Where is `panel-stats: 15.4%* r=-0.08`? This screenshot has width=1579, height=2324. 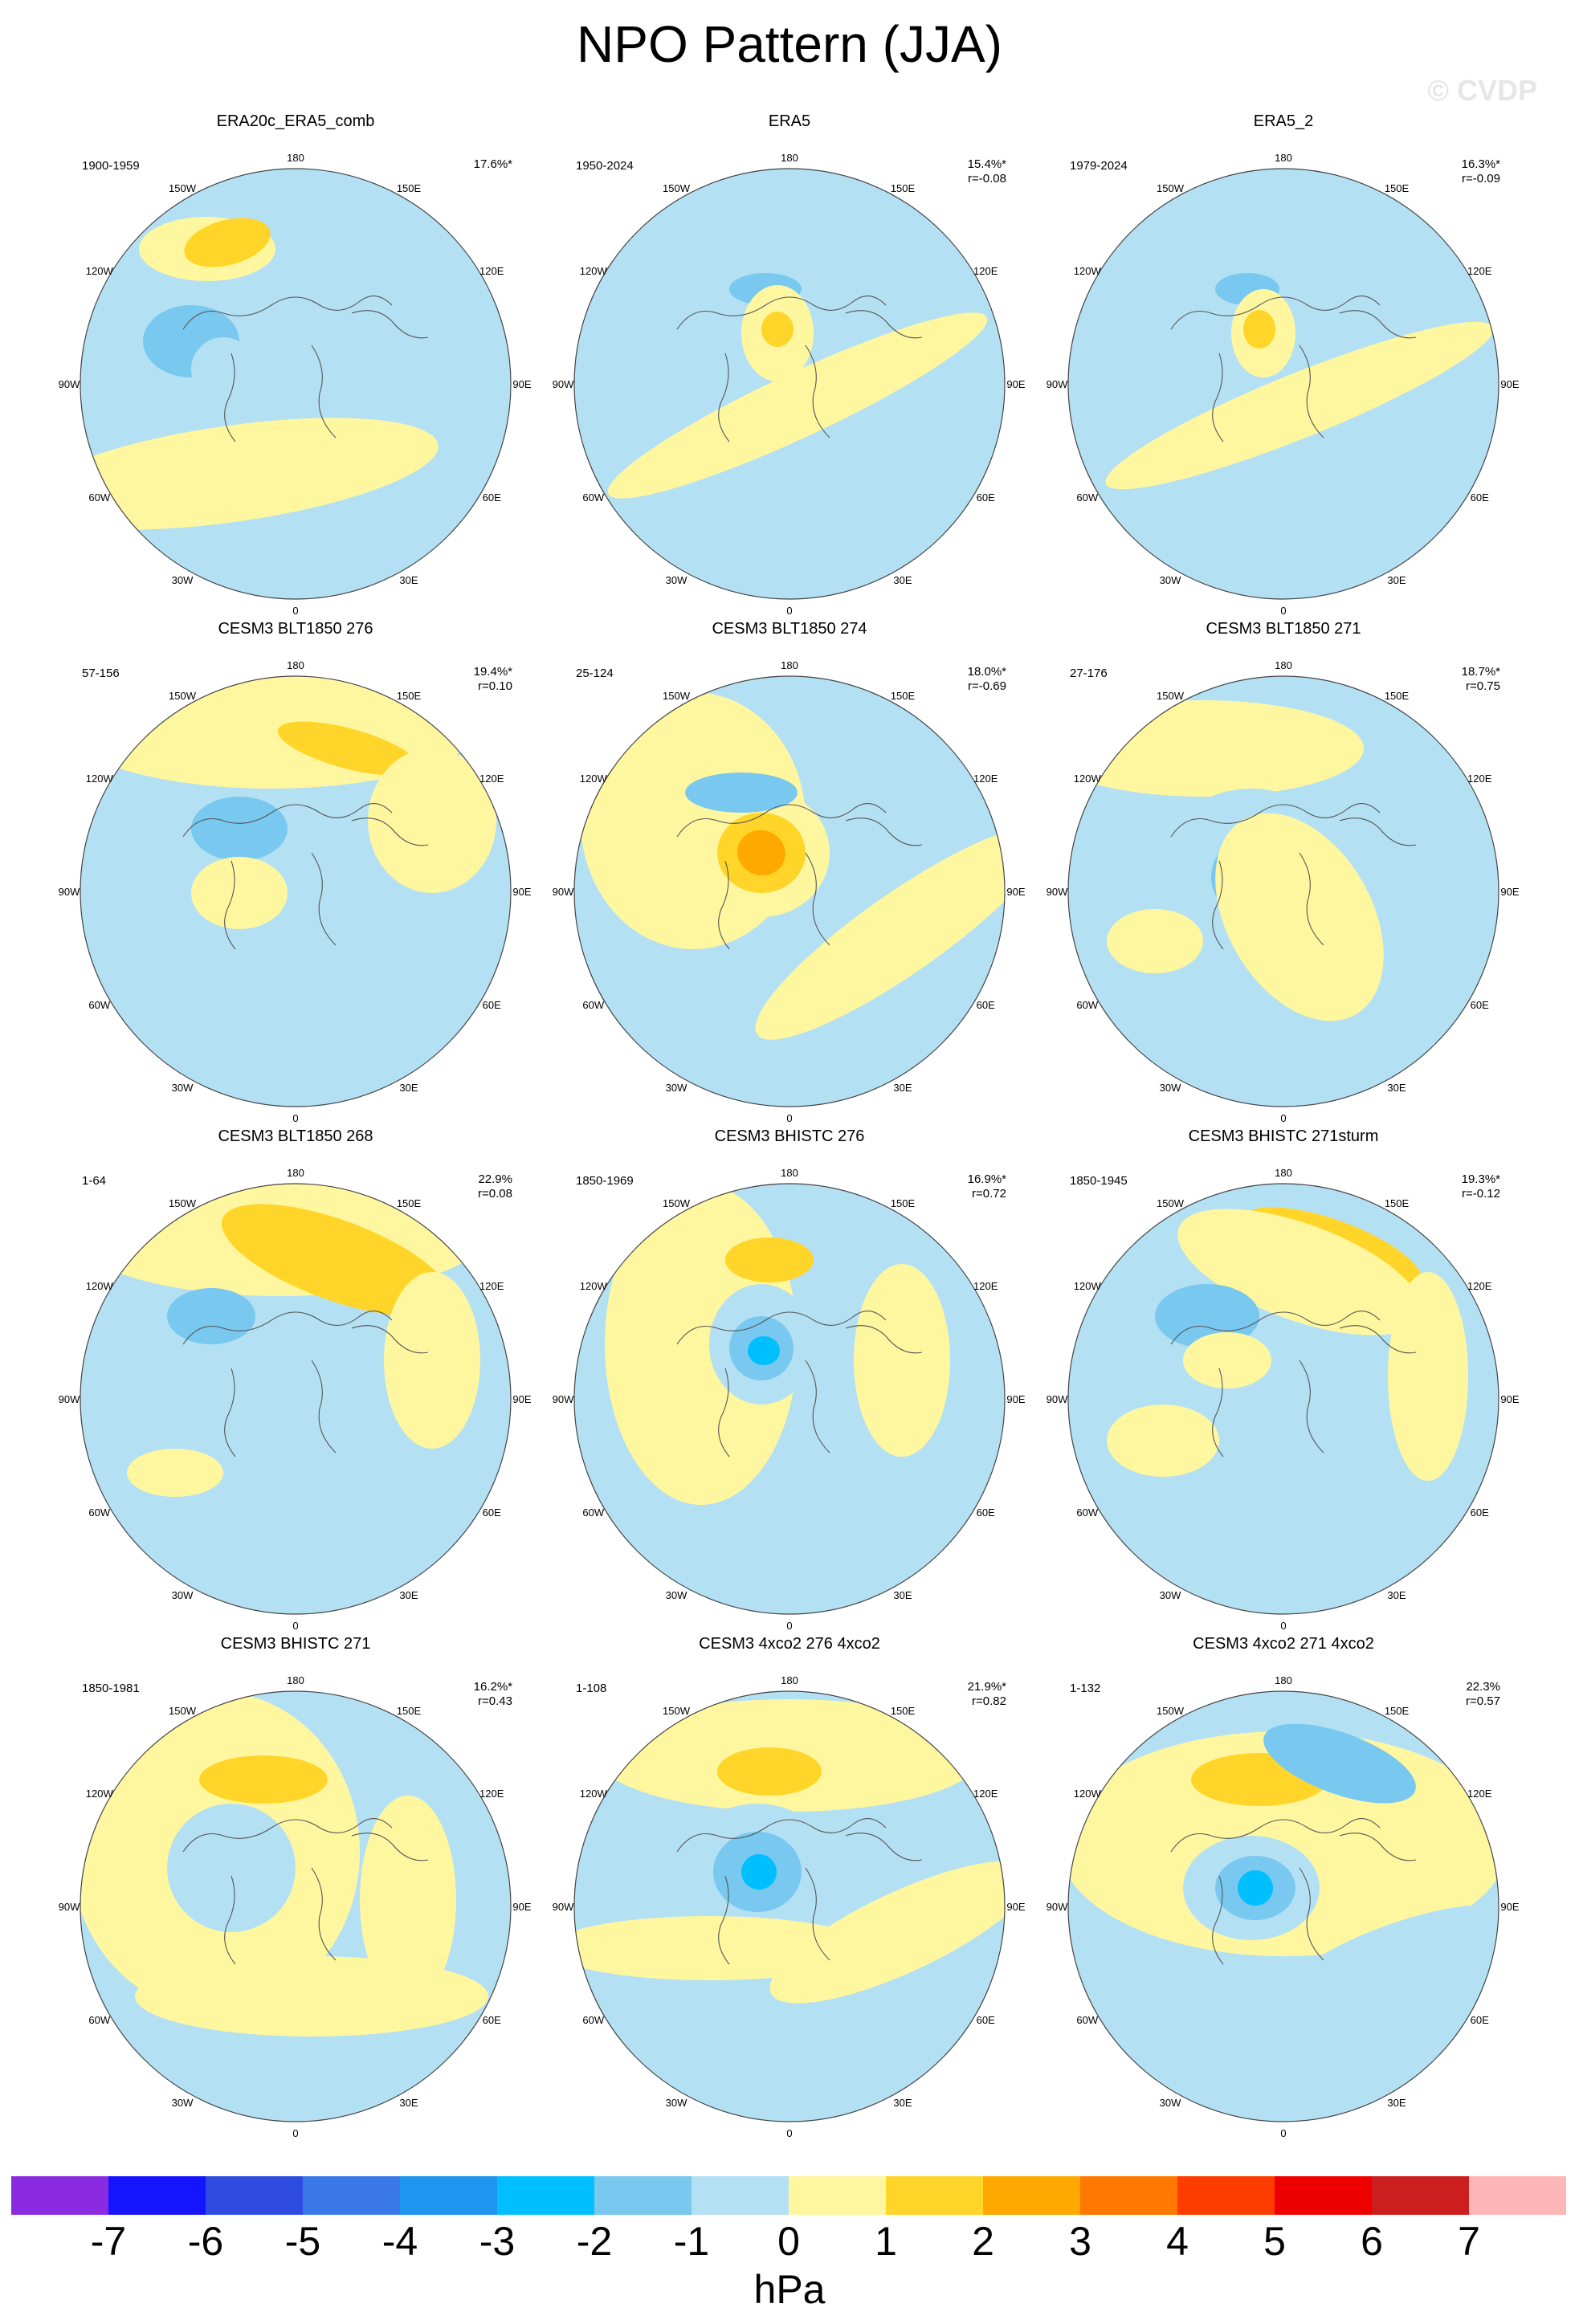 panel-stats: 15.4%* r=-0.08 is located at coordinates (987, 172).